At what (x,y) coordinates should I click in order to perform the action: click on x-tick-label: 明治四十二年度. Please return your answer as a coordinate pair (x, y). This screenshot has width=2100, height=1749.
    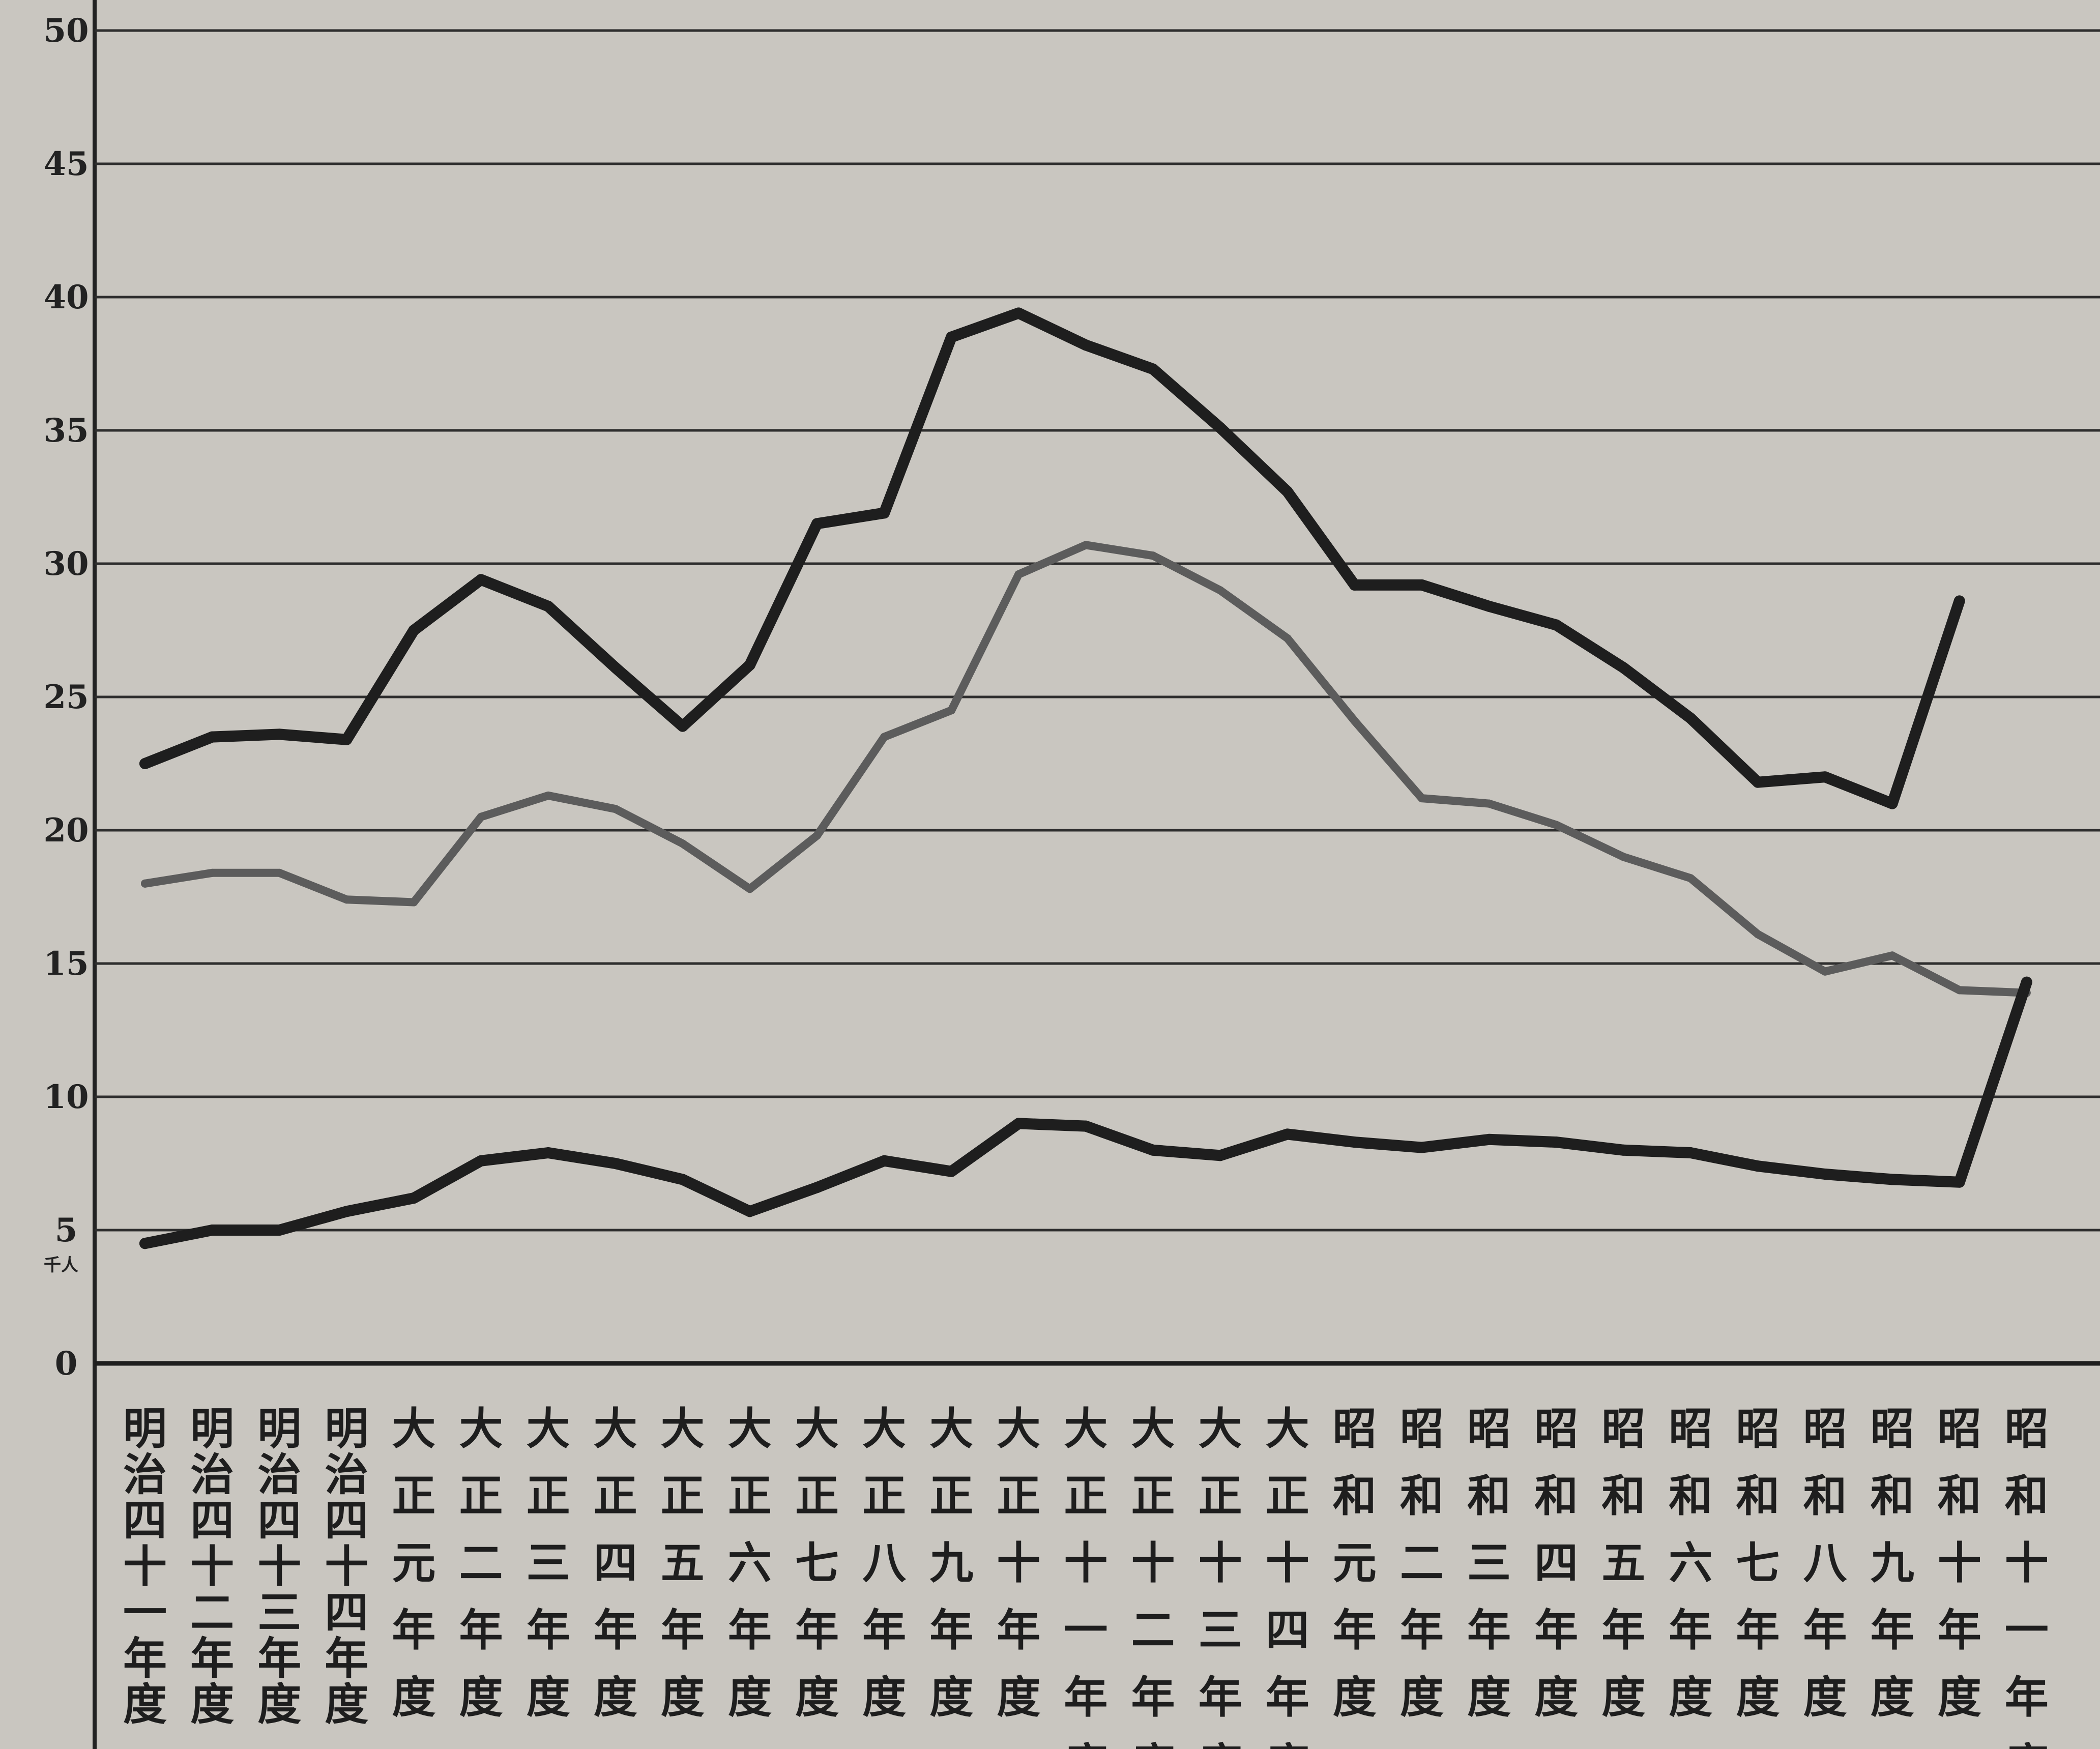
    Looking at the image, I should click on (212, 1567).